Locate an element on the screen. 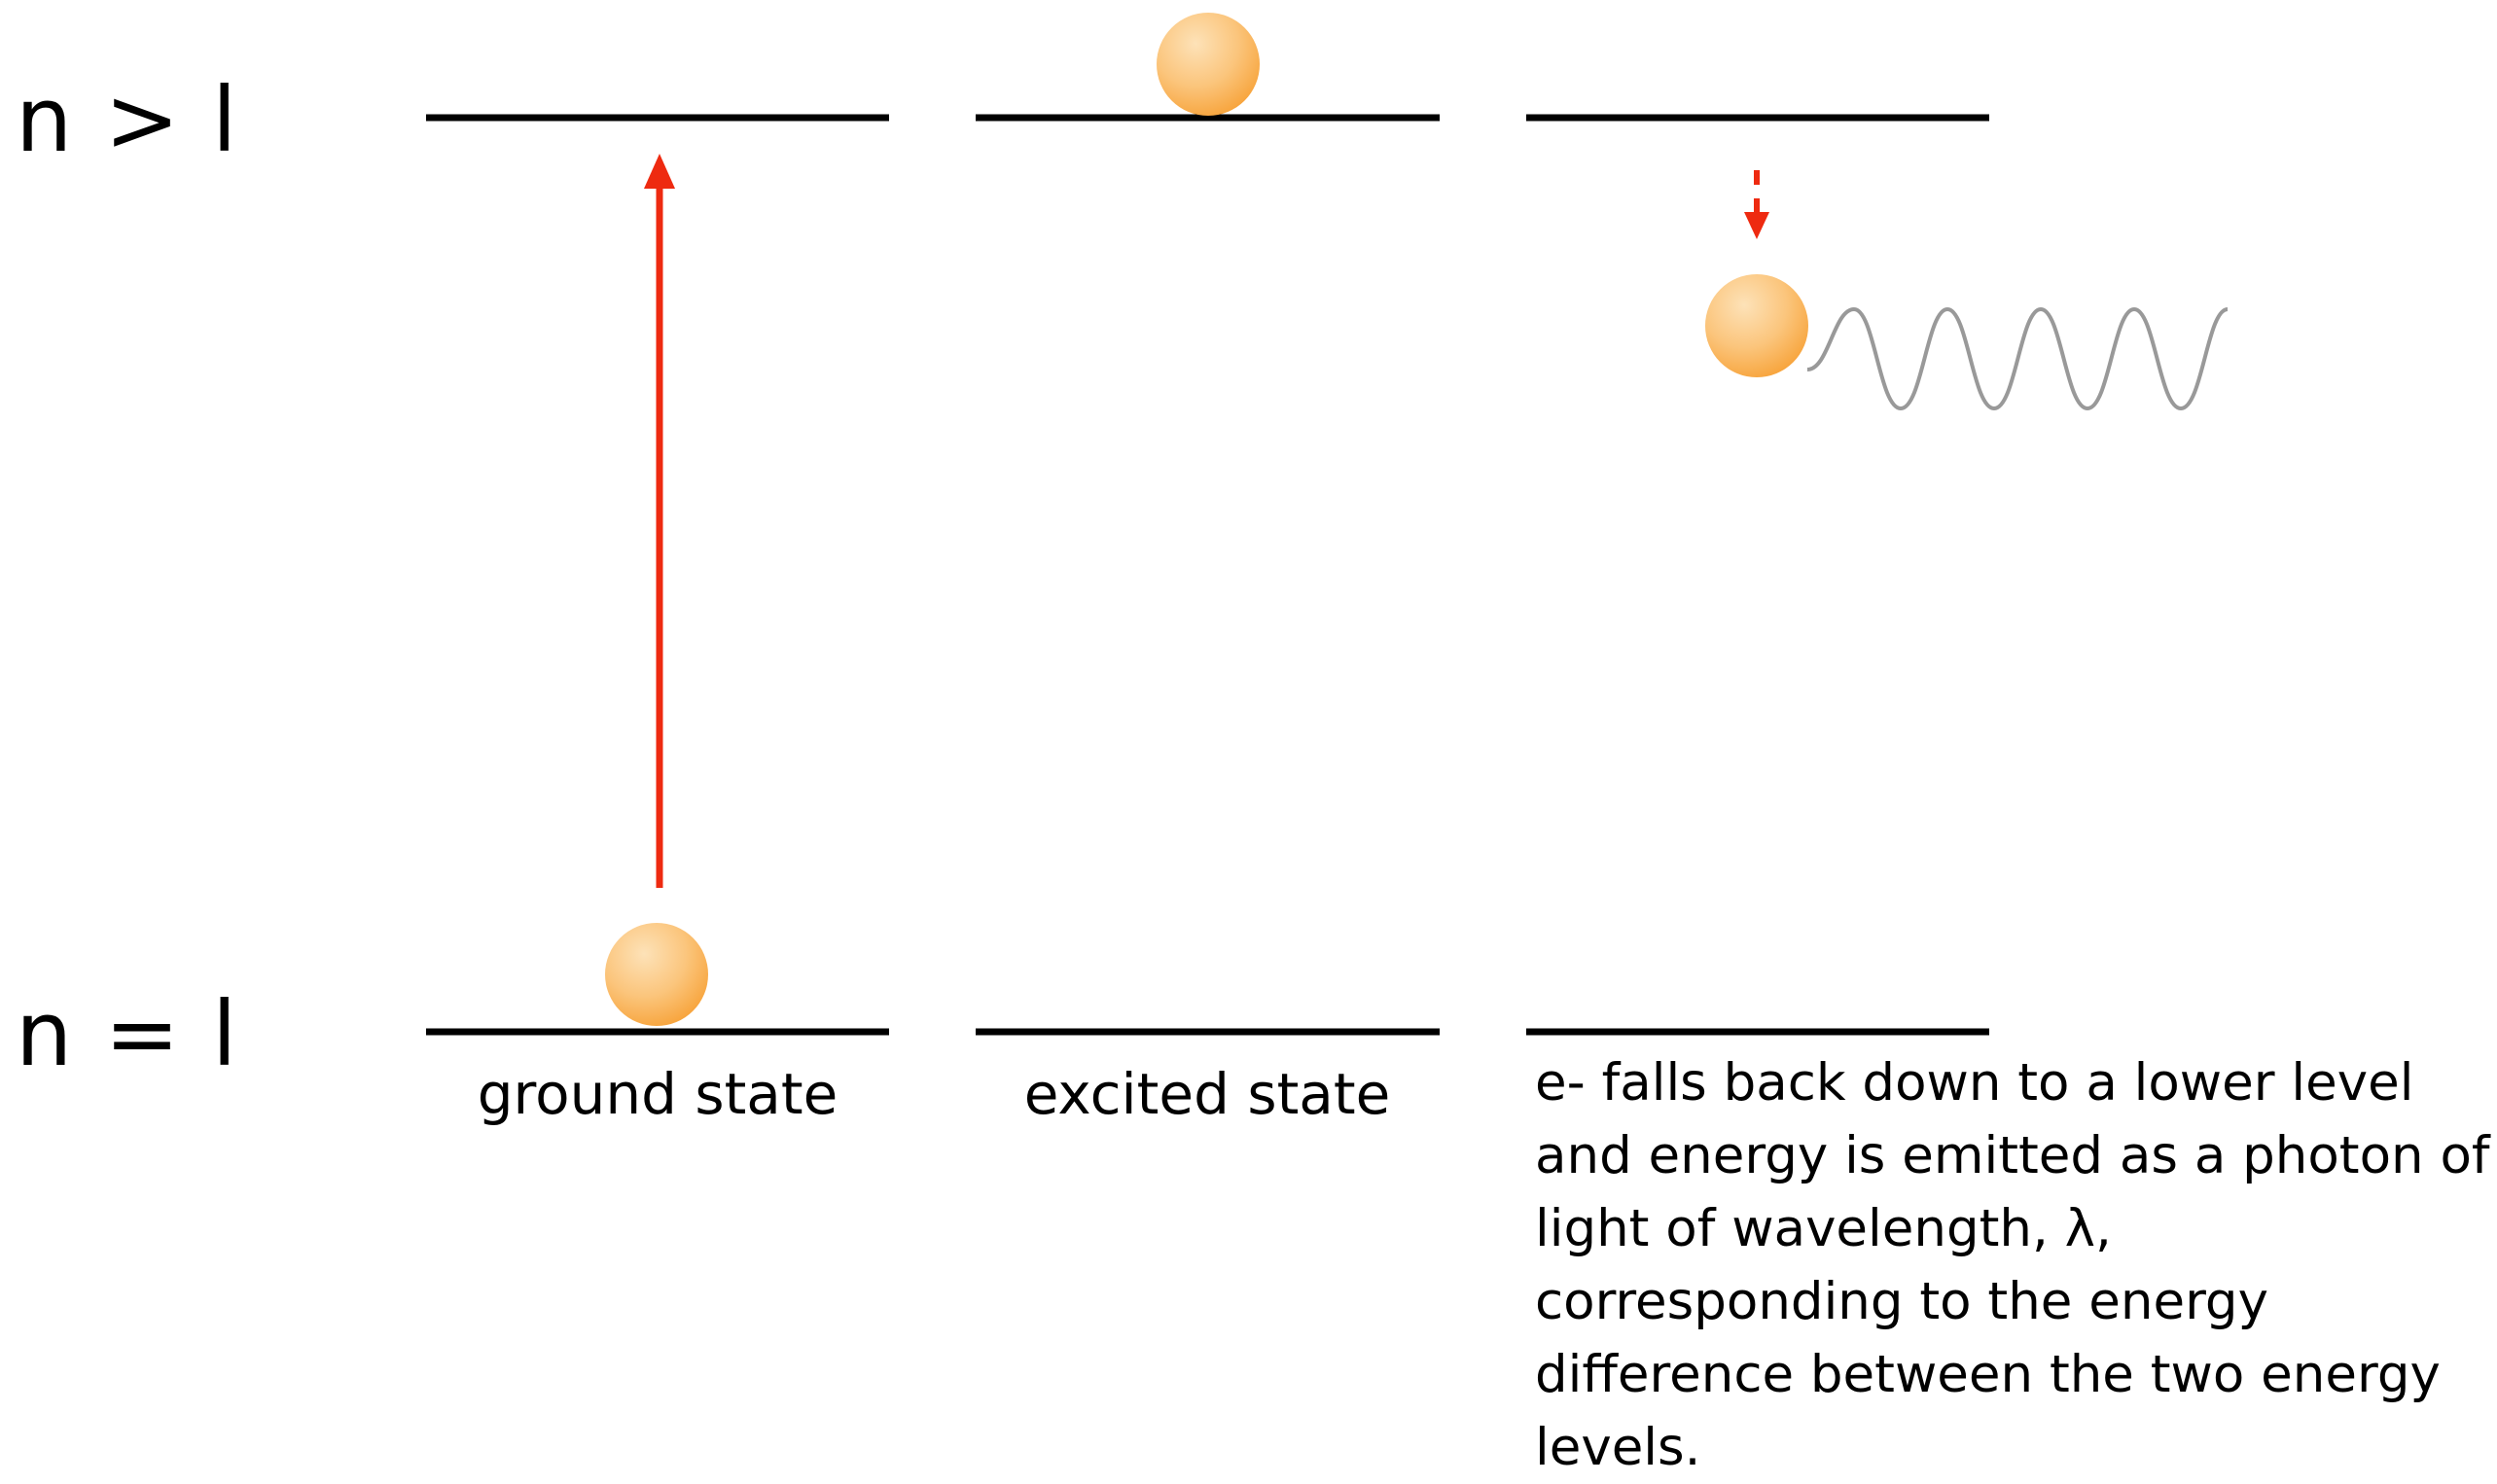 The width and height of the screenshot is (2497, 1484). electron-ground-icon is located at coordinates (656, 975).